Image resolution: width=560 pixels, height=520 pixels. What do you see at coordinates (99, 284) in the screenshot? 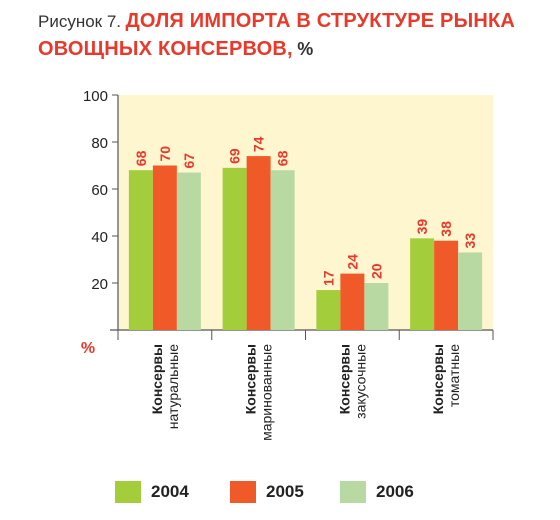
I see `y-tick-label: 20` at bounding box center [99, 284].